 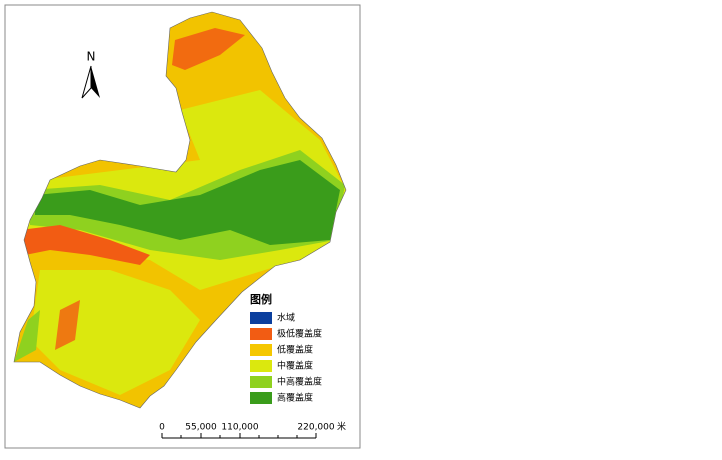 I want to click on scale-unit: 米, so click(x=341, y=427).